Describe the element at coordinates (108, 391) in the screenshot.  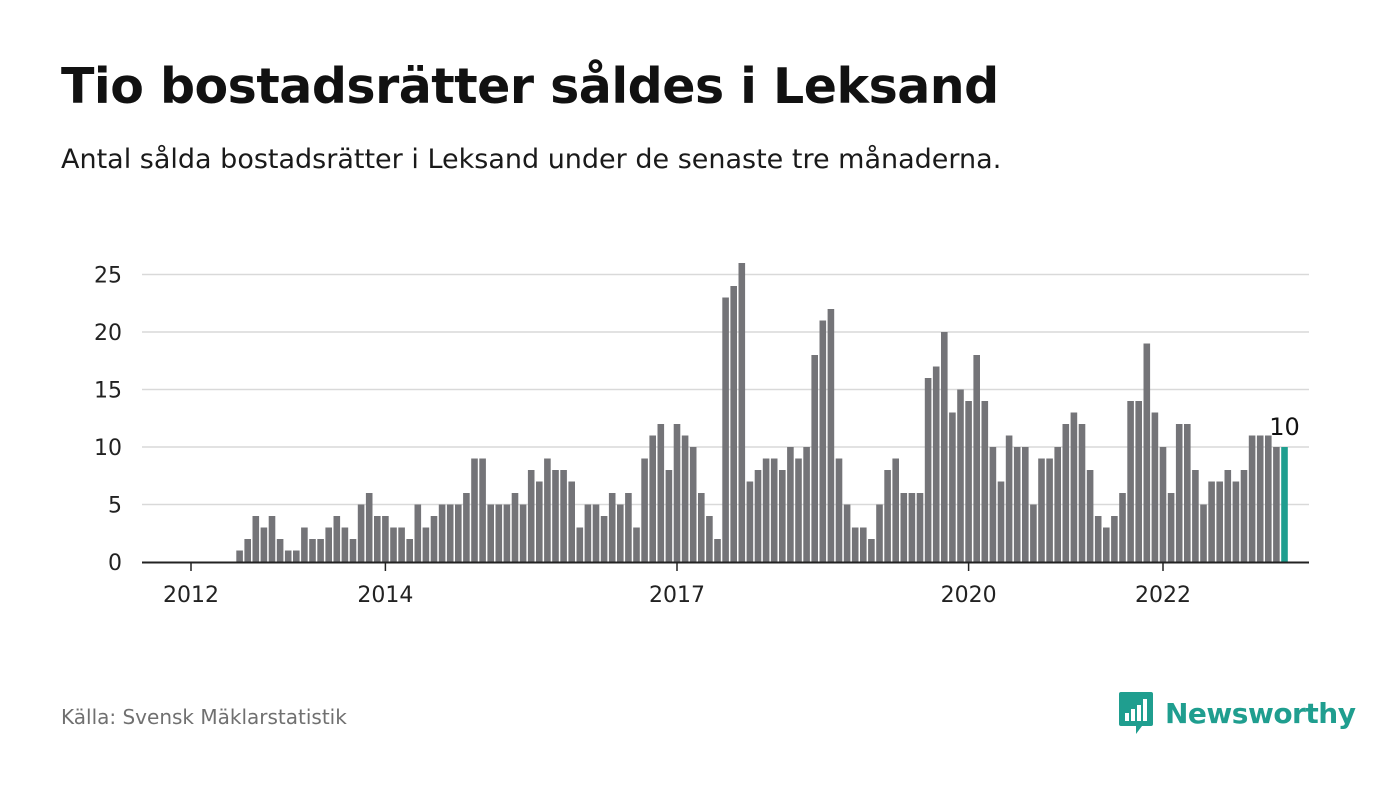
I see `y-tick-label: 15` at that location.